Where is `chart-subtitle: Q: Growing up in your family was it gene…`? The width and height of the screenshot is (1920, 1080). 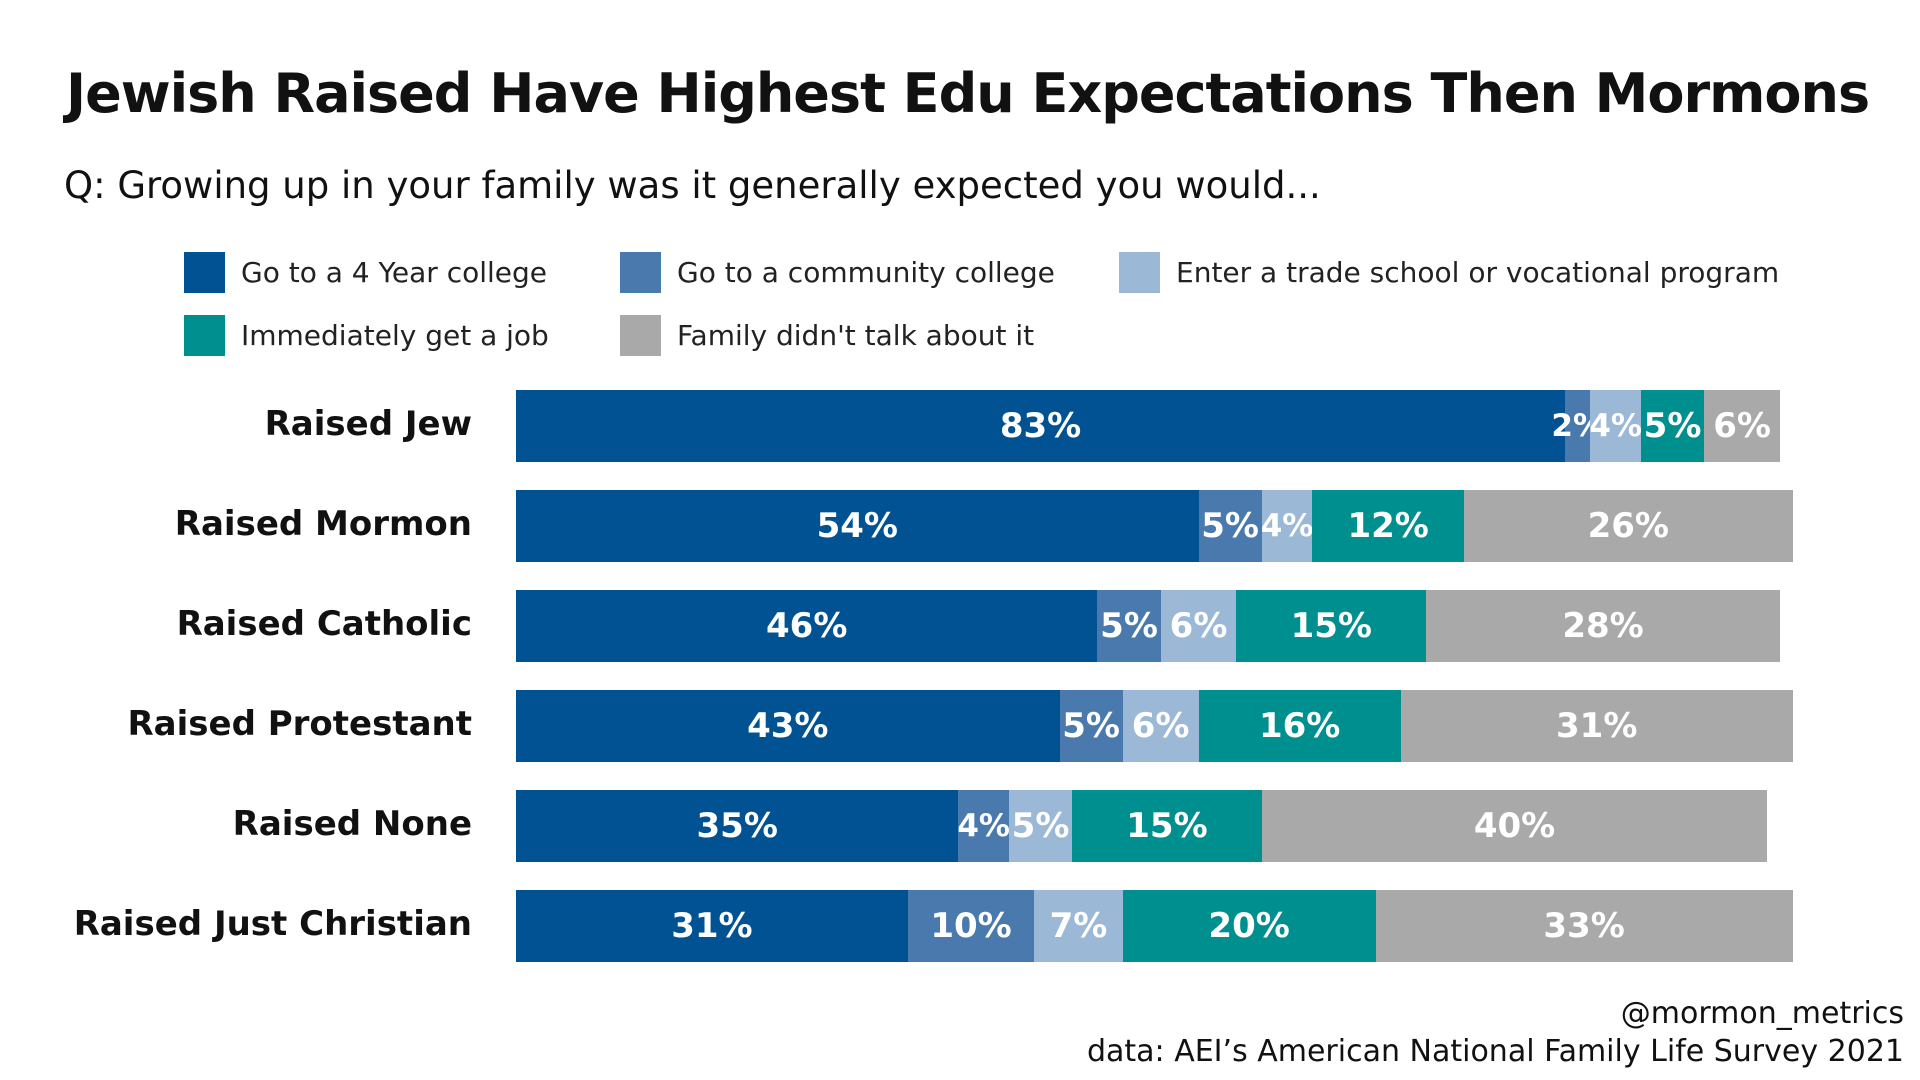 chart-subtitle: Q: Growing up in your family was it gene… is located at coordinates (692, 185).